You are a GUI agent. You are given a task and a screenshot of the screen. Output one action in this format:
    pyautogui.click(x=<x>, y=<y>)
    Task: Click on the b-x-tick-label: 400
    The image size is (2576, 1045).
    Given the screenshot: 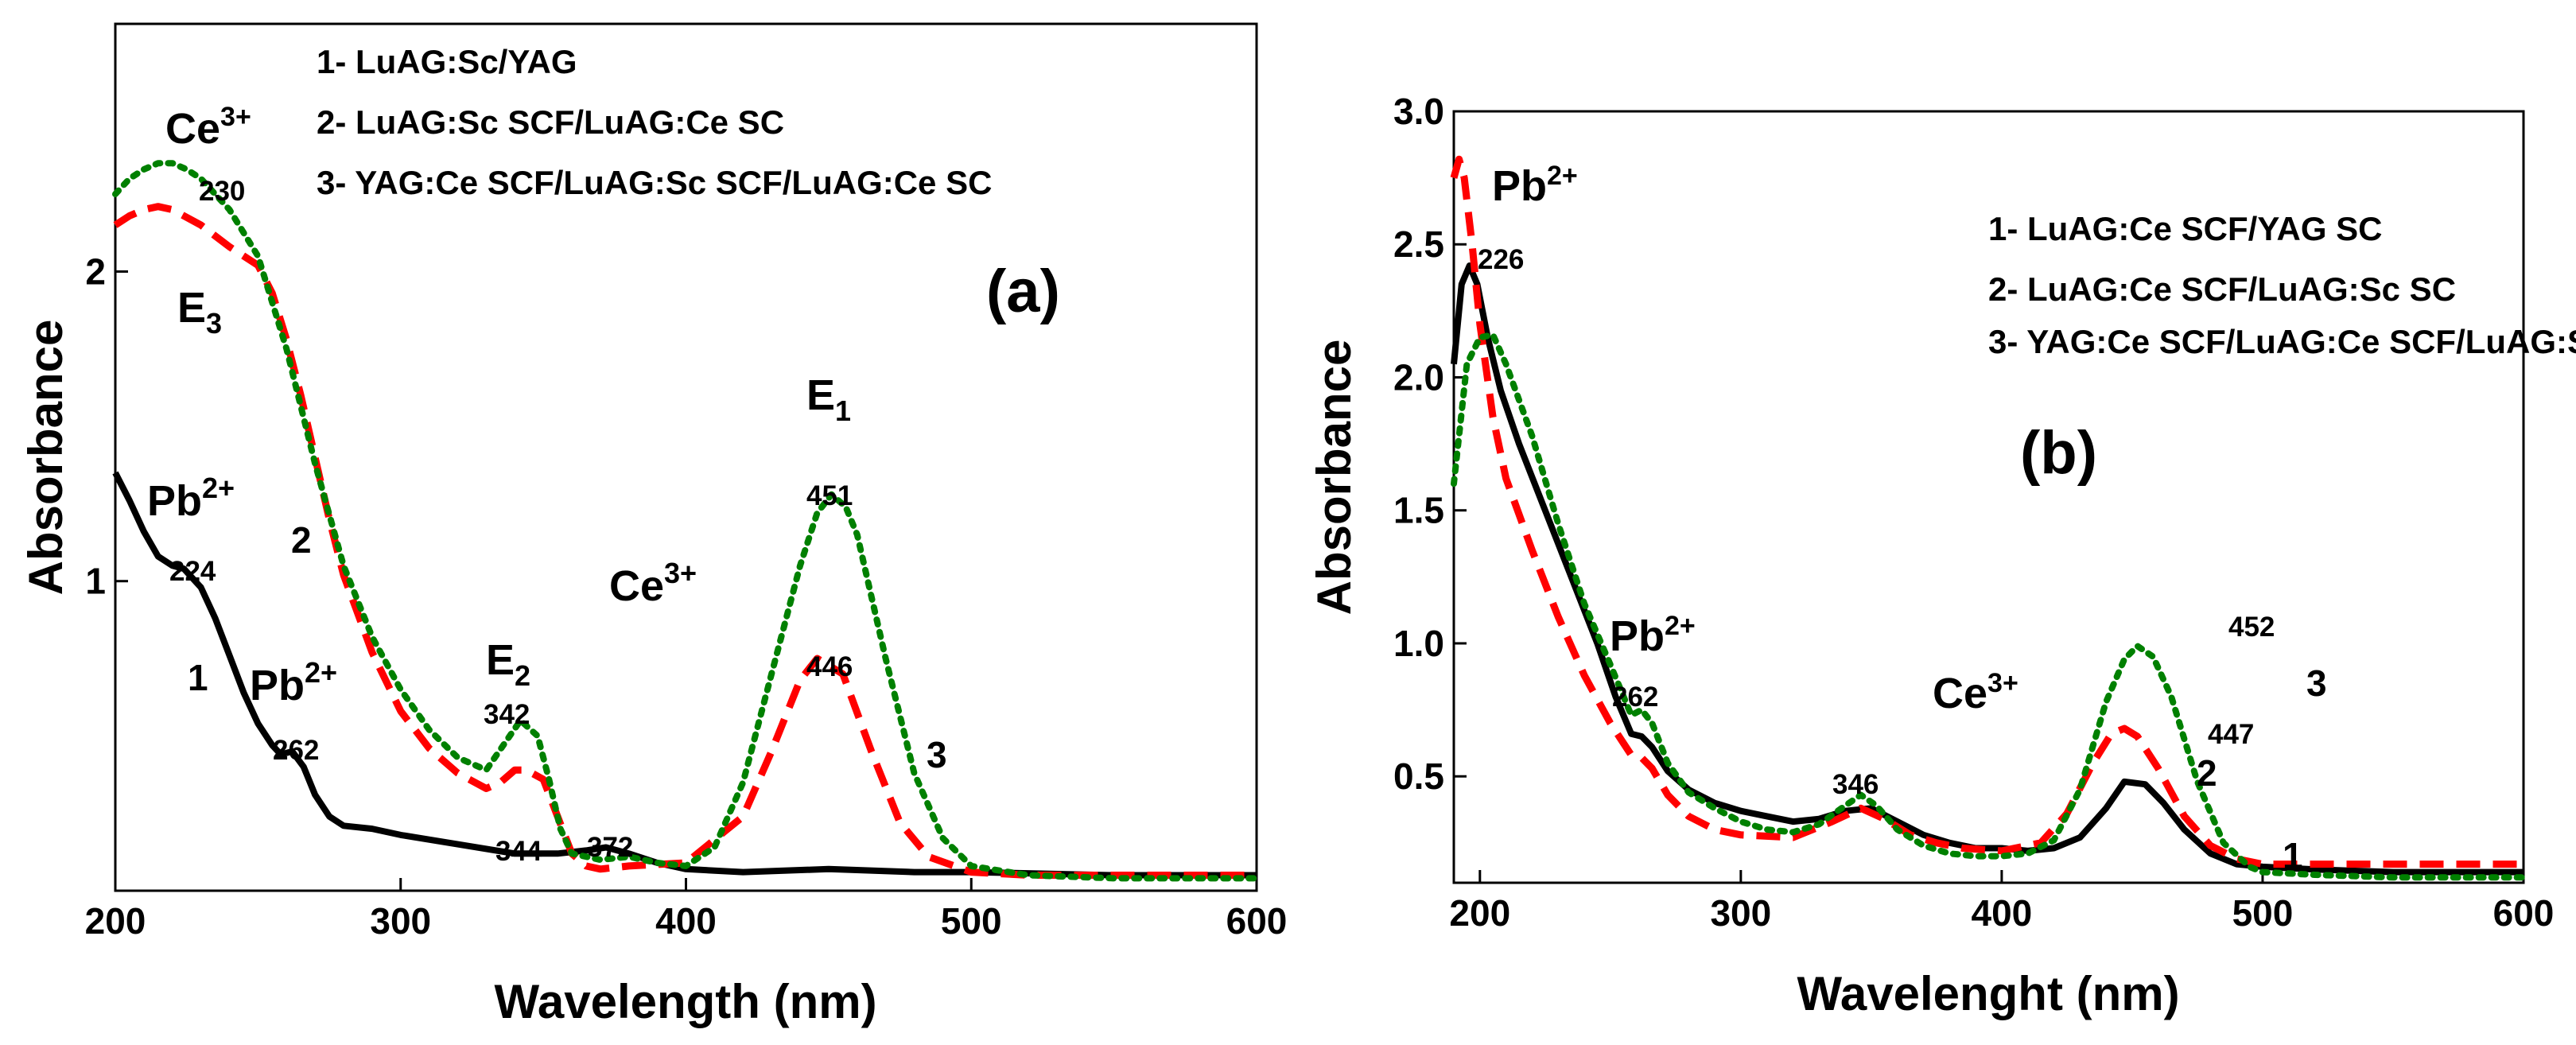 What is the action you would take?
    pyautogui.click(x=2002, y=913)
    